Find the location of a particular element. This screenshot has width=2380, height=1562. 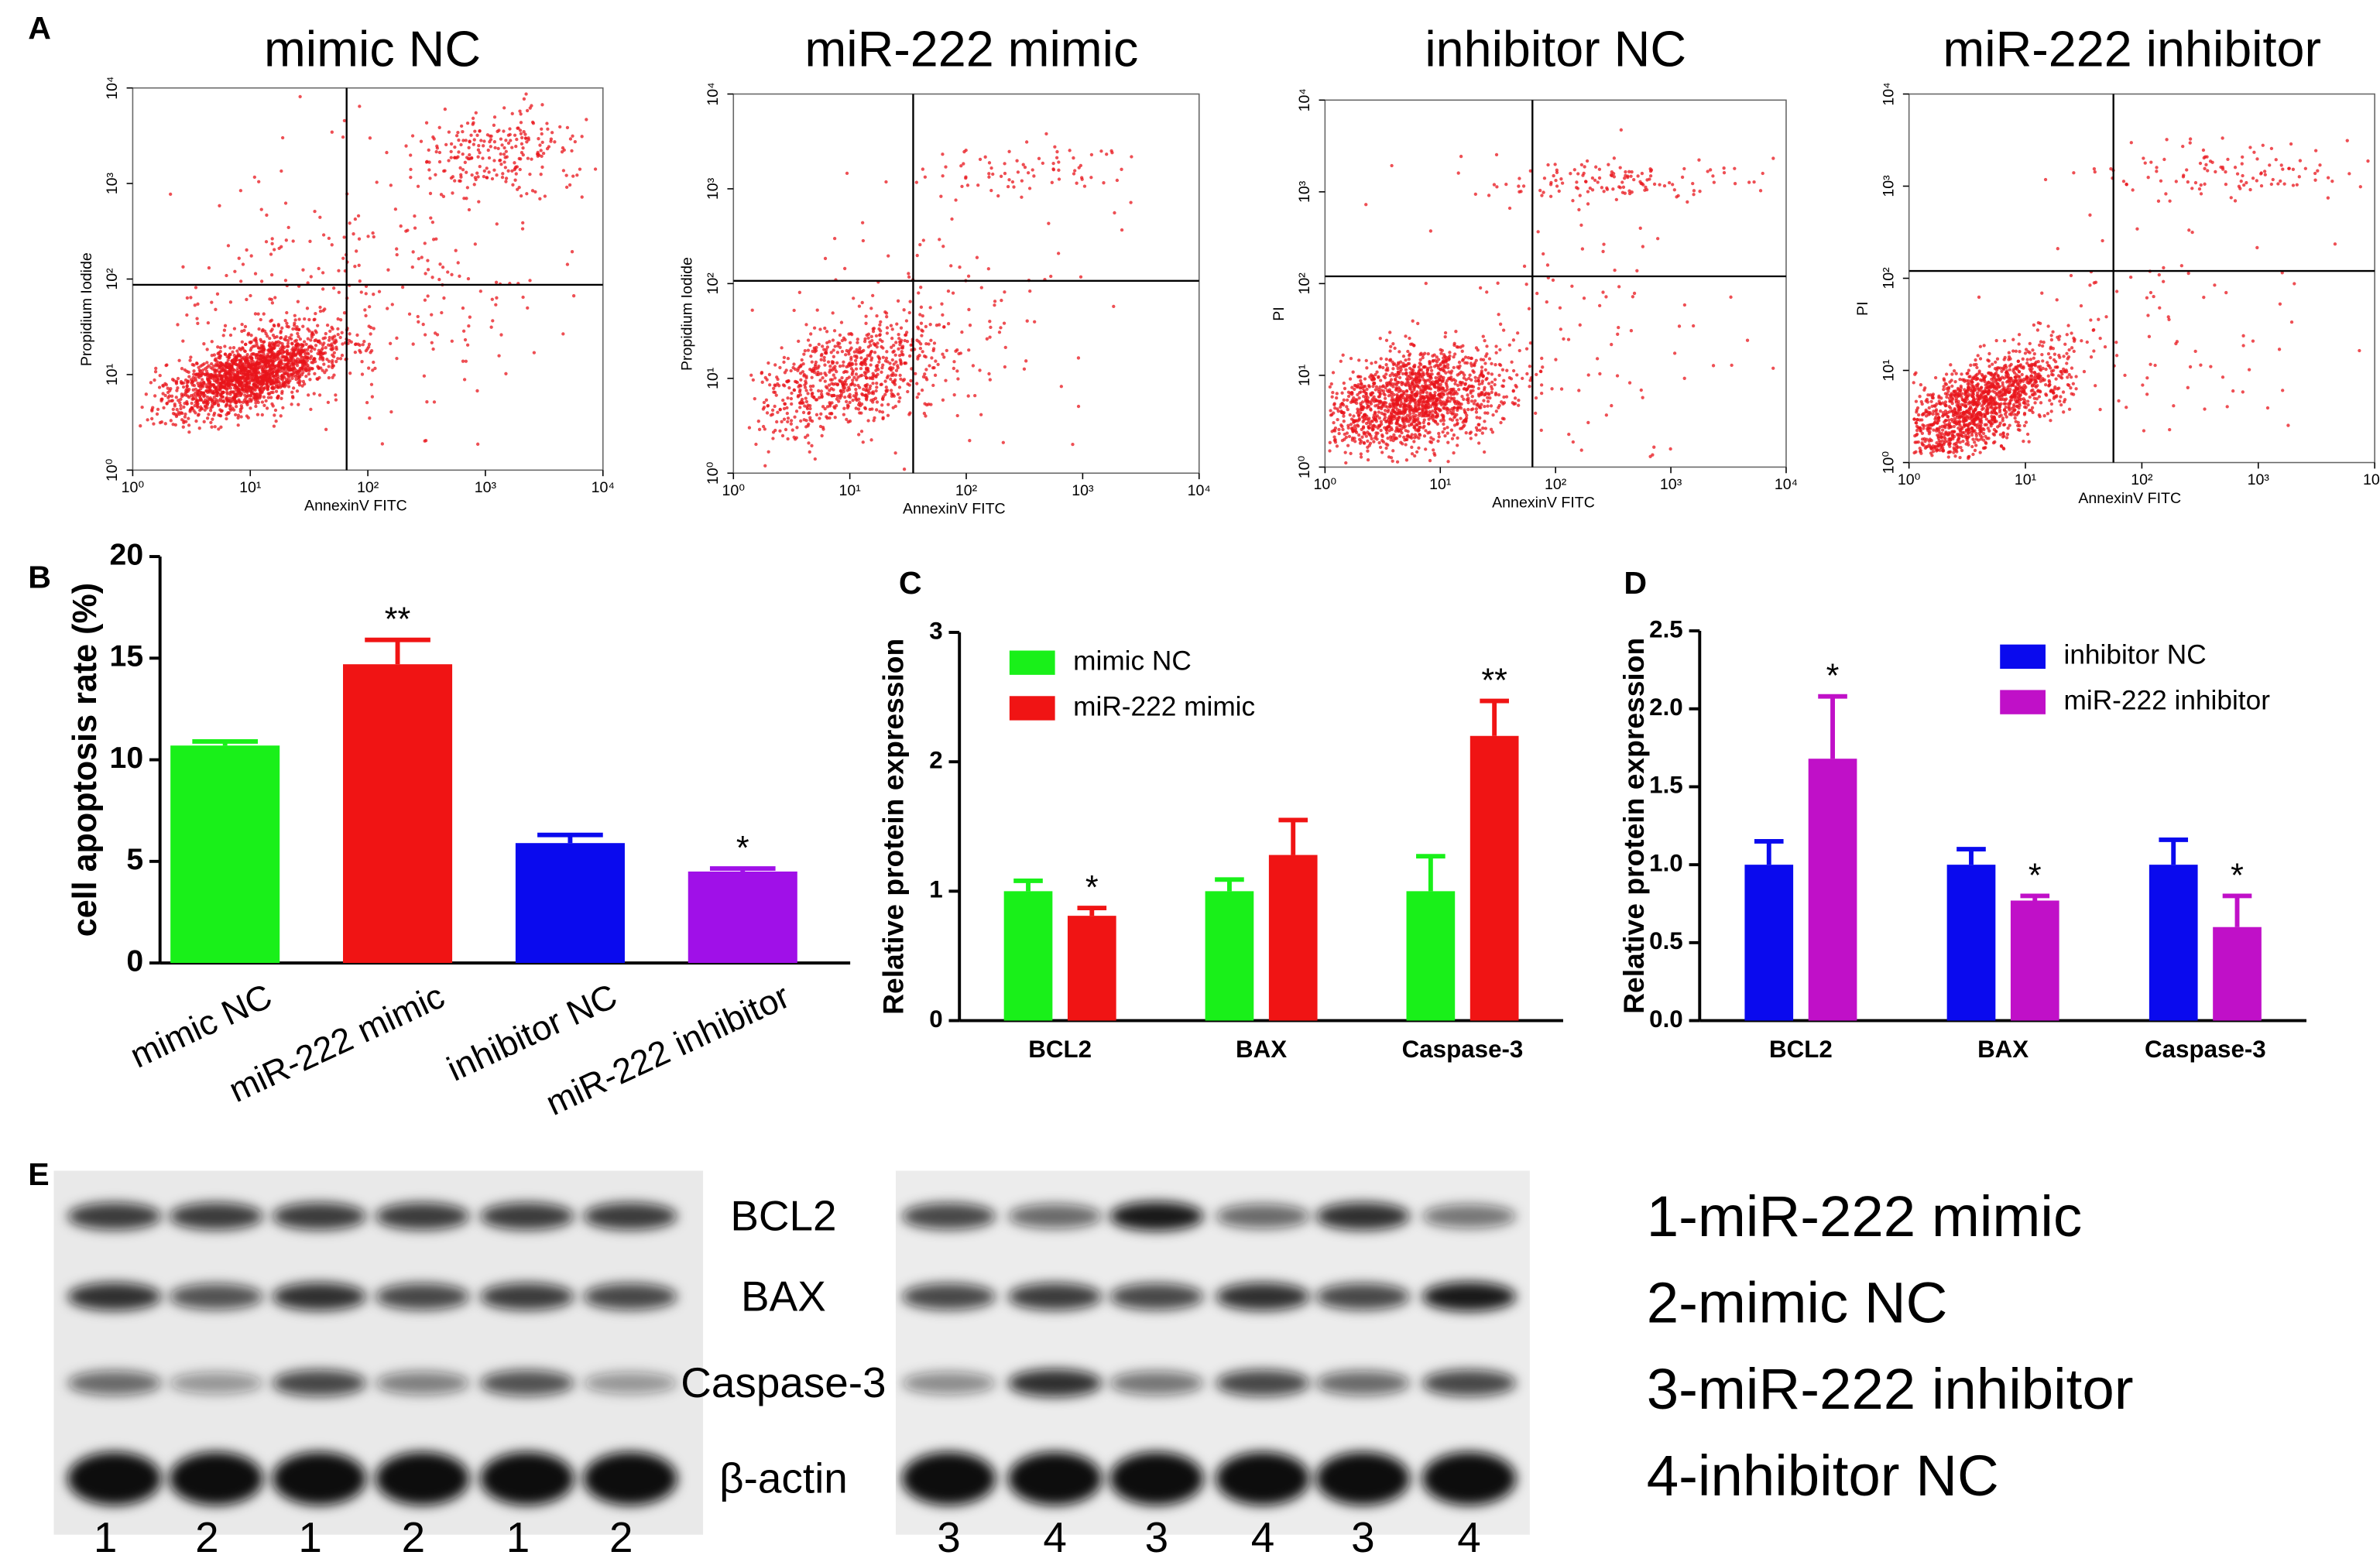

y-tick-label: 10³ is located at coordinates (113, 183).